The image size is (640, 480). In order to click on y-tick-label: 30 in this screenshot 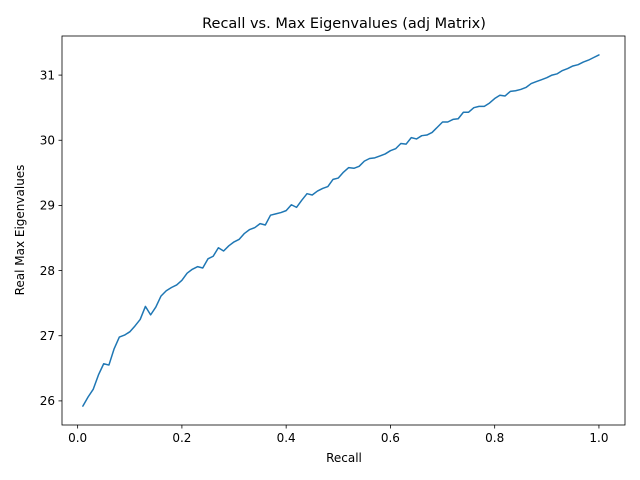, I will do `click(47, 141)`.